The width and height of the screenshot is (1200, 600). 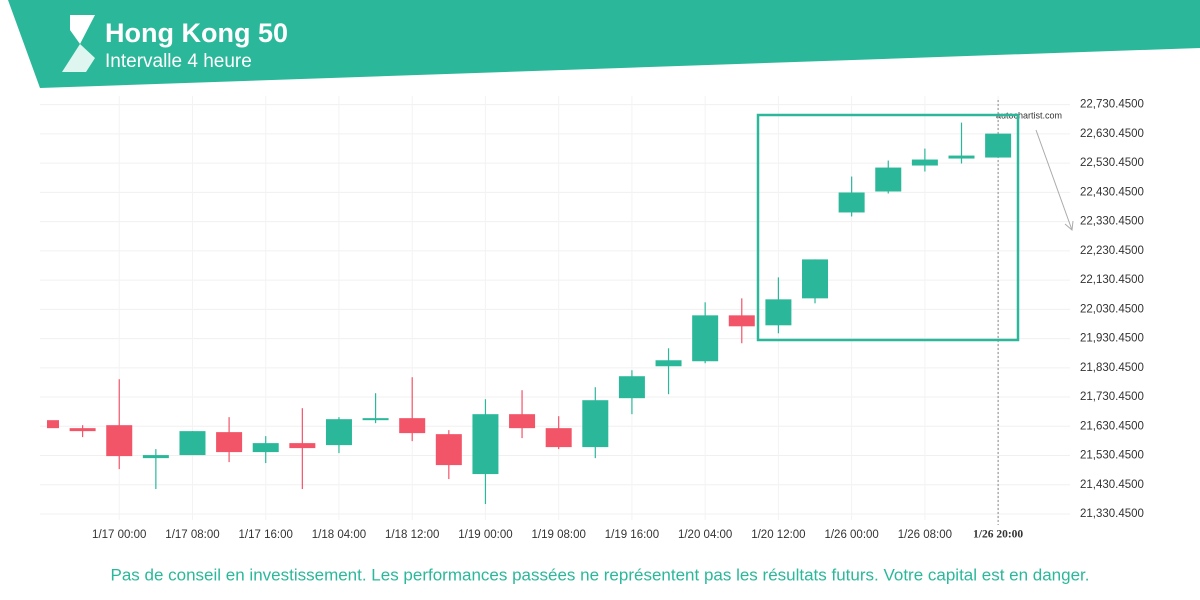 What do you see at coordinates (1029, 115) in the screenshot?
I see `watermark: autochartist.com` at bounding box center [1029, 115].